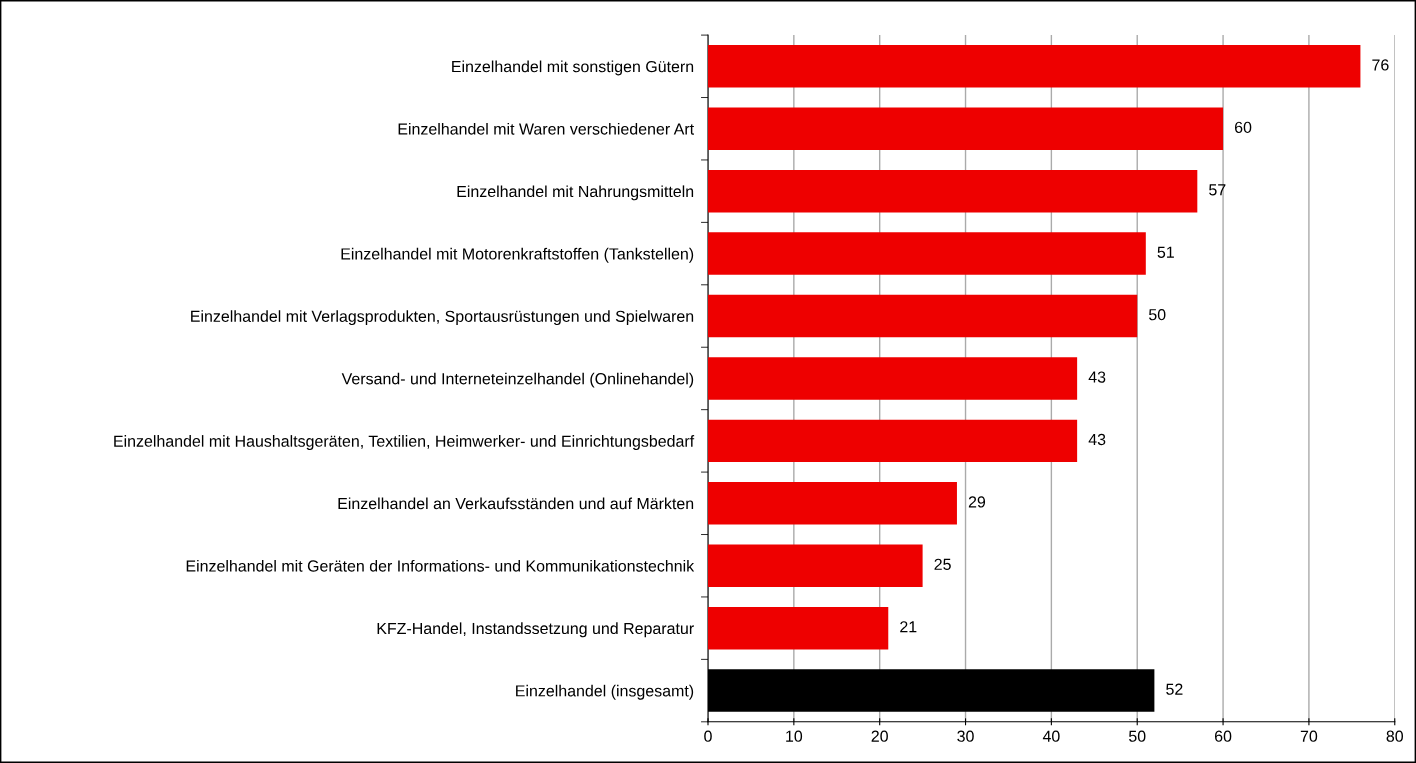 The width and height of the screenshot is (1416, 763). What do you see at coordinates (908, 627) in the screenshot?
I see `data-label: 21` at bounding box center [908, 627].